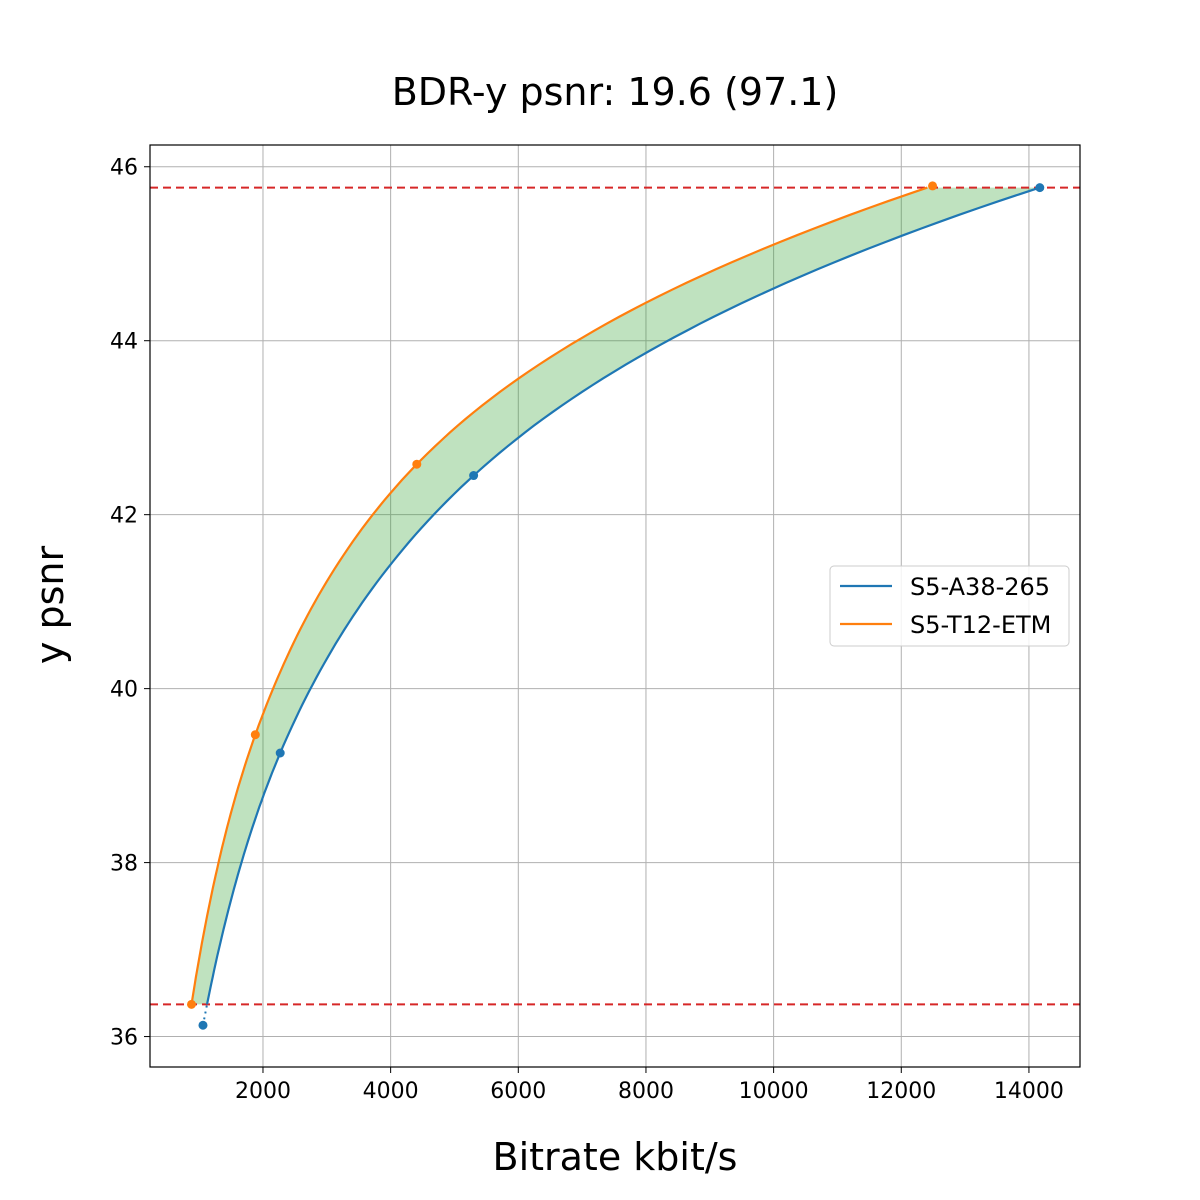  What do you see at coordinates (646, 1091) in the screenshot?
I see `x-tick-label: 8000` at bounding box center [646, 1091].